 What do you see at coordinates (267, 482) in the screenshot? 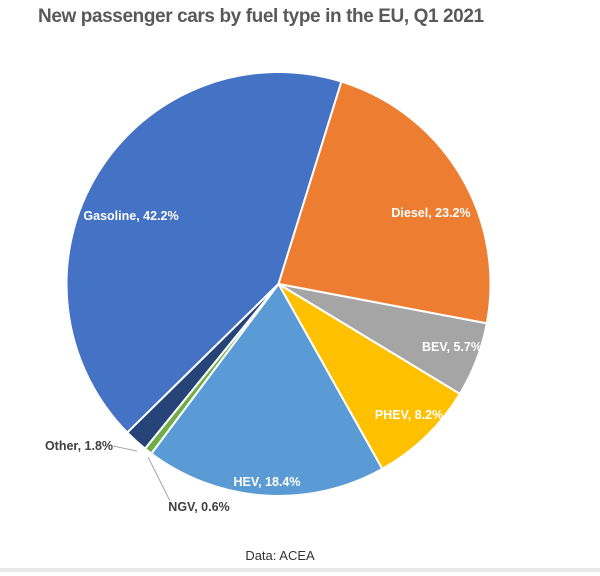
I see `data-label-hev: HEV, 18.4%` at bounding box center [267, 482].